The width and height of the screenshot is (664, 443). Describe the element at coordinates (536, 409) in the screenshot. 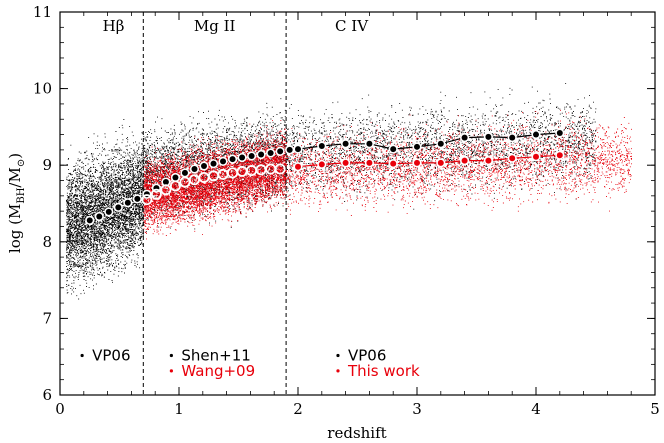

I see `x-tick-label: 4` at that location.